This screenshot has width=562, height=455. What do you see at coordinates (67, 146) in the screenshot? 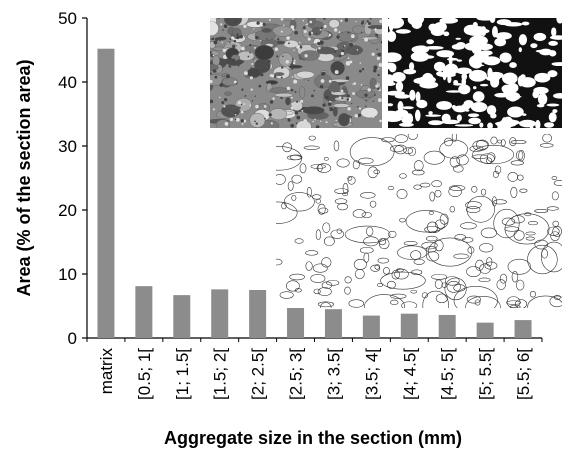
I see `y-tick-label: 30` at bounding box center [67, 146].